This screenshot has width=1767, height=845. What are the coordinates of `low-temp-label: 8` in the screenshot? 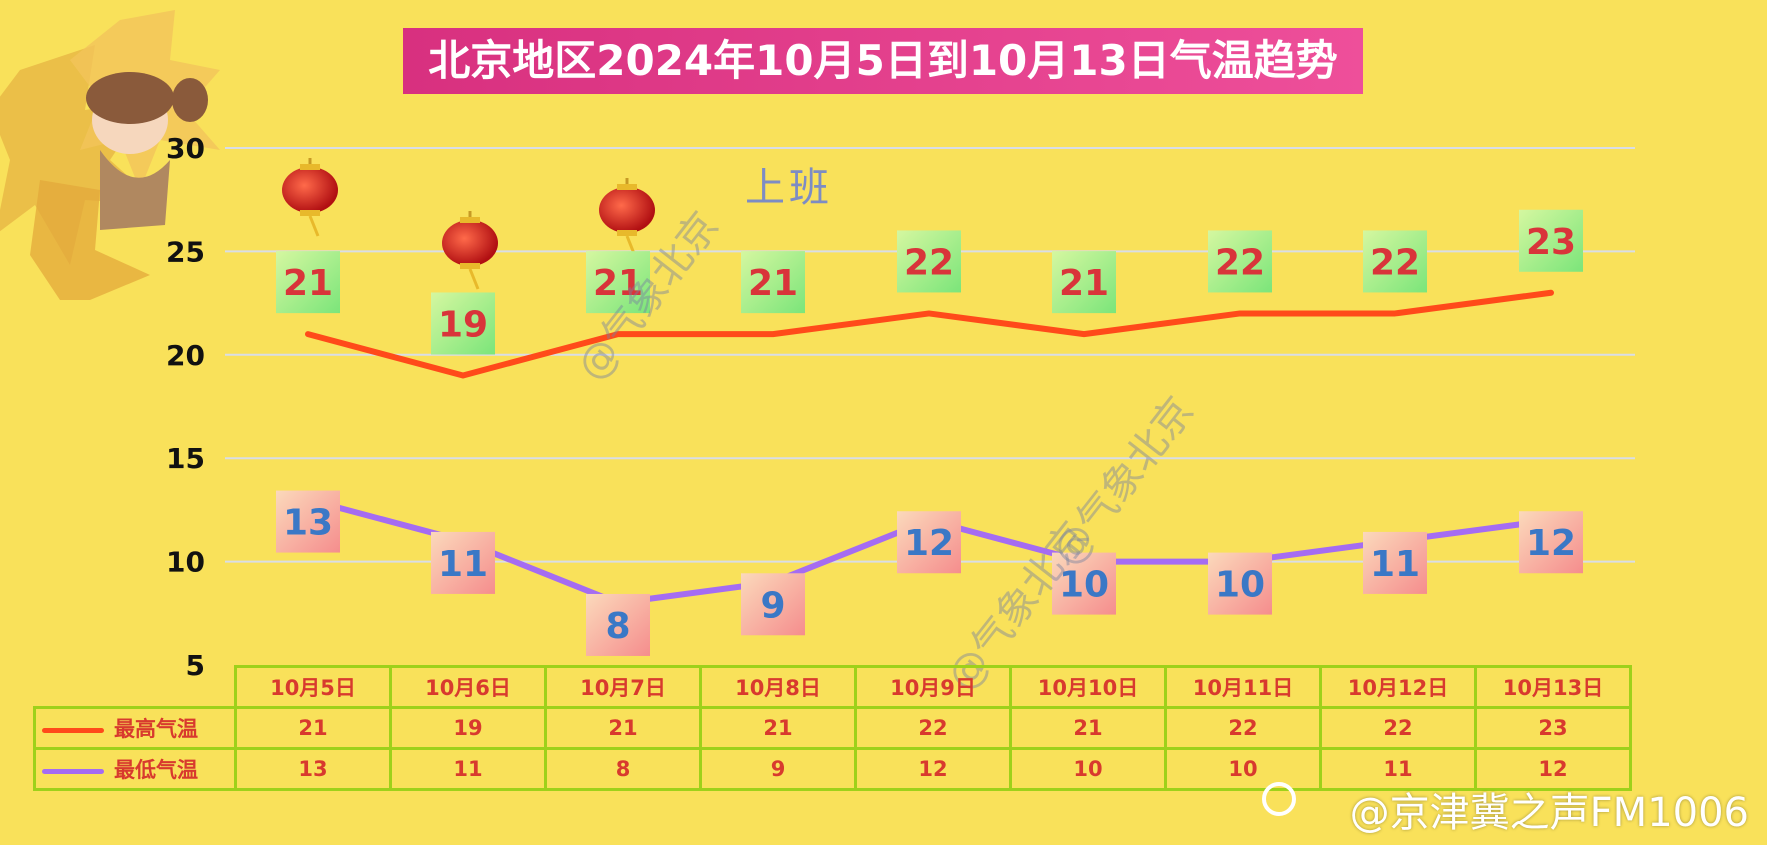 It's located at (618, 624).